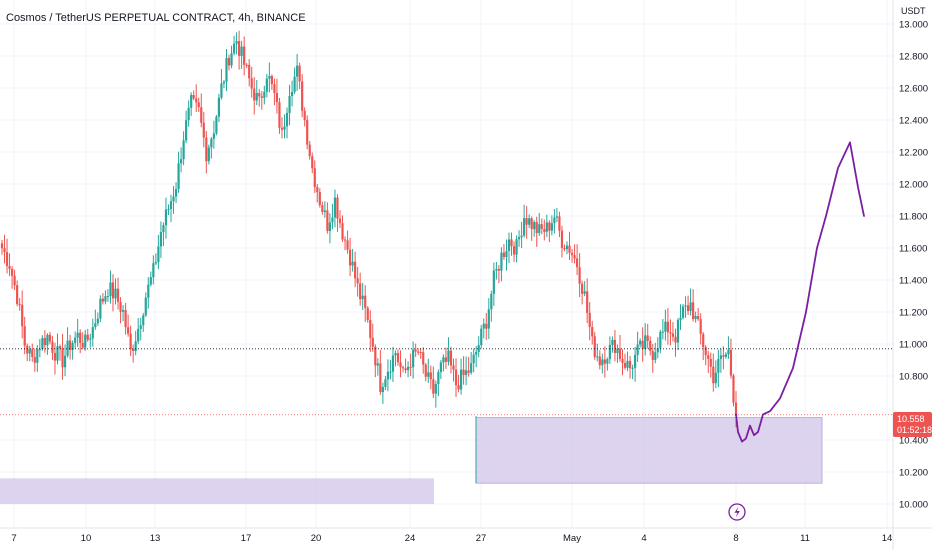  I want to click on y-tick-label: 10.800, so click(913, 377).